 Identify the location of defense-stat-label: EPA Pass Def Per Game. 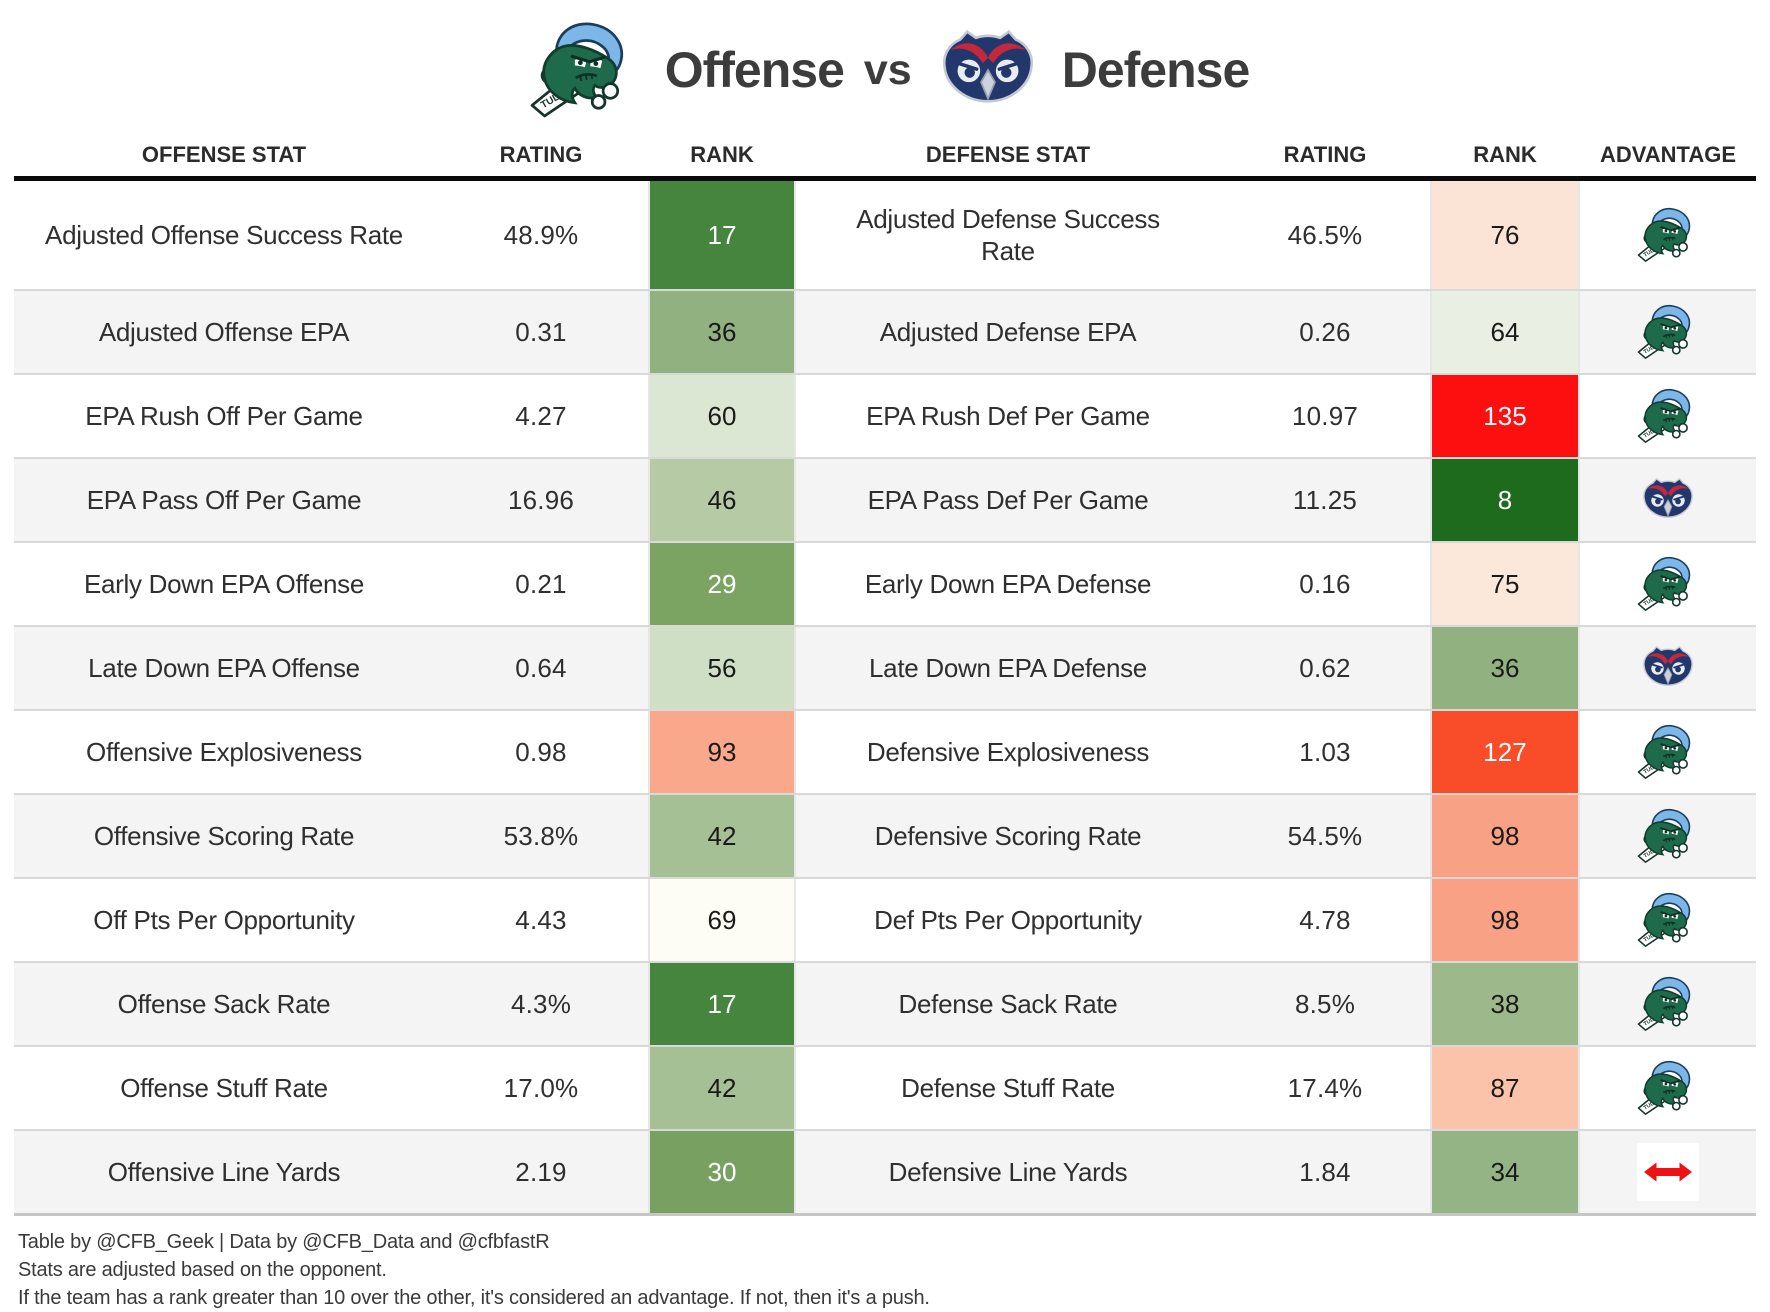
(1008, 499).